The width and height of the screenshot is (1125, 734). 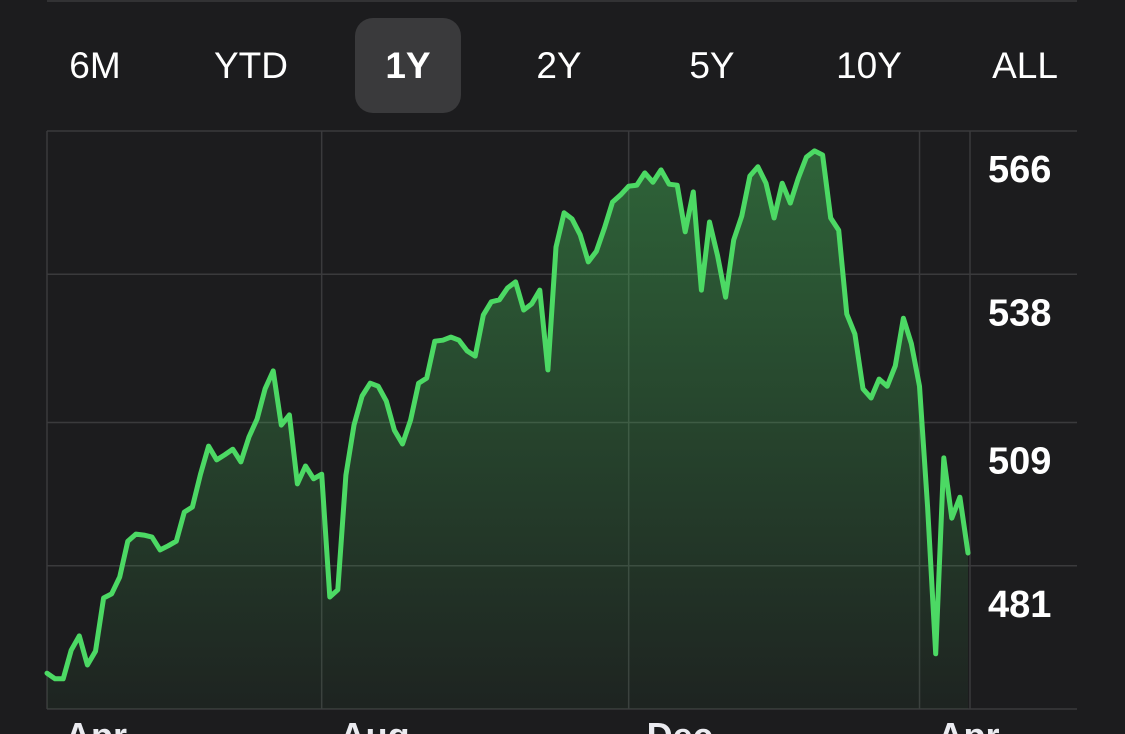 I want to click on tab-label: 6M, so click(x=94, y=65).